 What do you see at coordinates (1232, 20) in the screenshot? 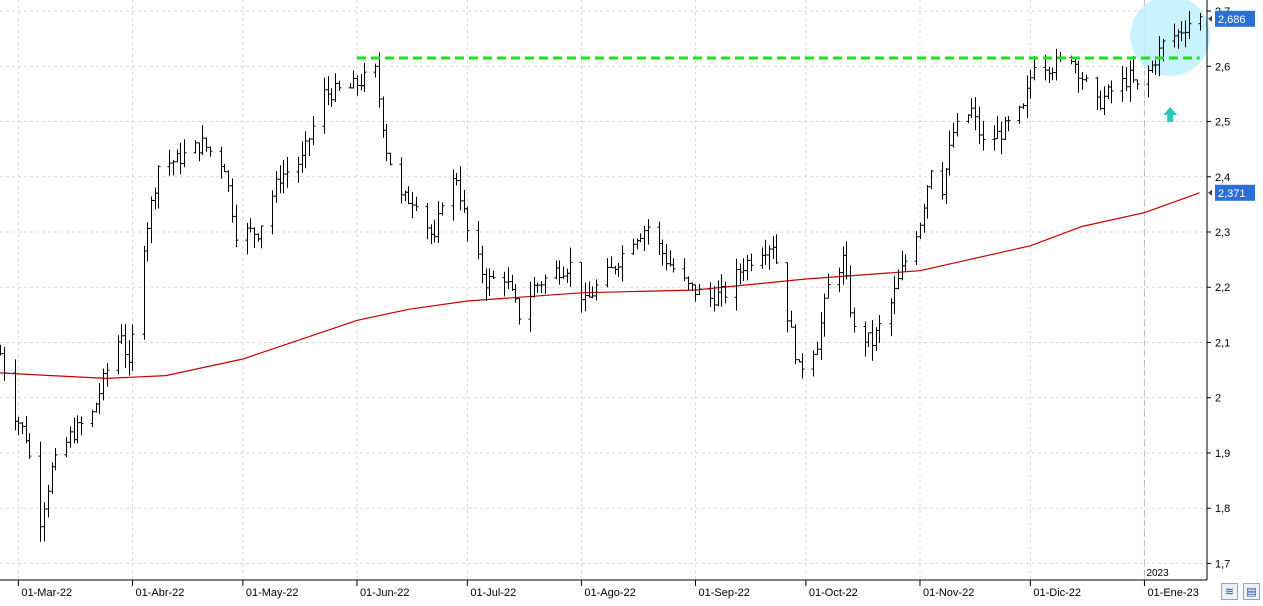
I see `last-price-label: 2,686` at bounding box center [1232, 20].